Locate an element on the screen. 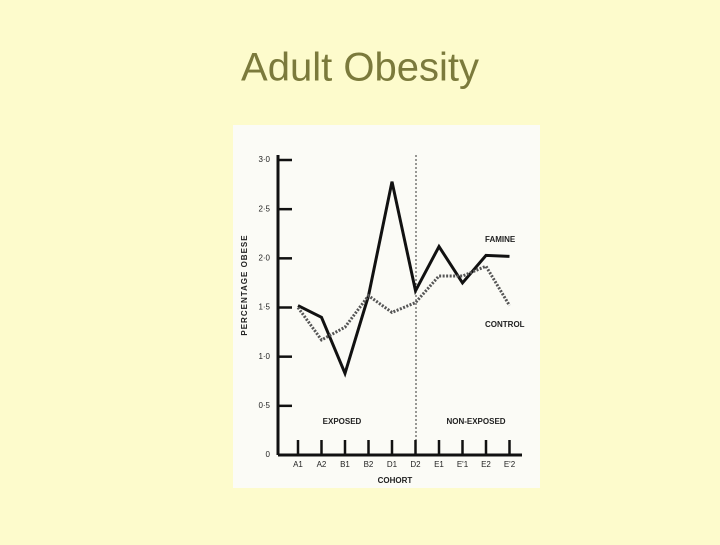 This screenshot has width=720, height=545. x-tick-label: A1 is located at coordinates (298, 464).